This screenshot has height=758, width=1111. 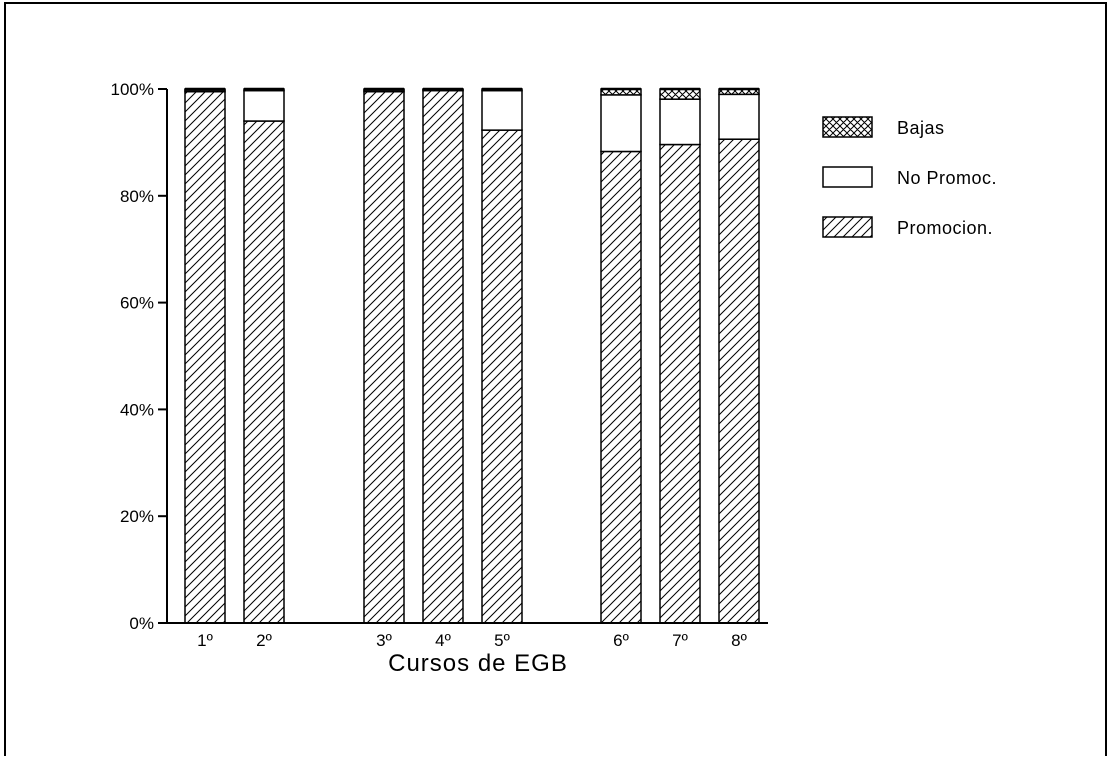 I want to click on x-axis-title: Cursos de EGB, so click(x=478, y=663).